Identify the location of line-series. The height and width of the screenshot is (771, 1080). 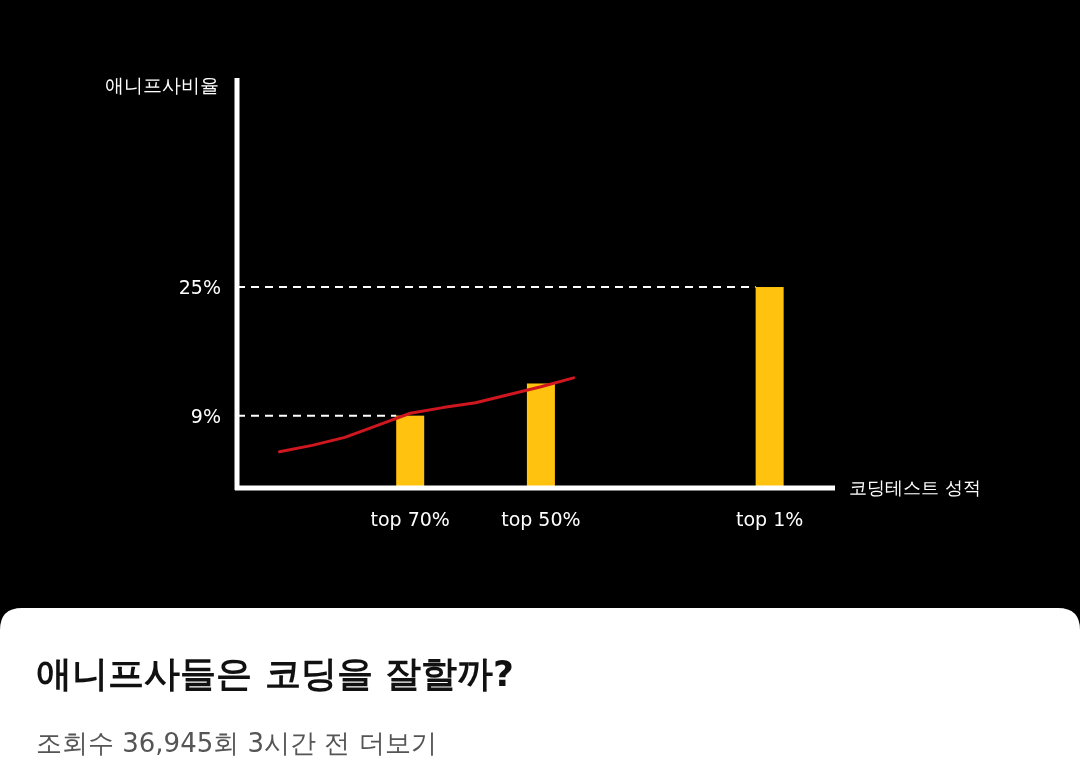
(426, 415).